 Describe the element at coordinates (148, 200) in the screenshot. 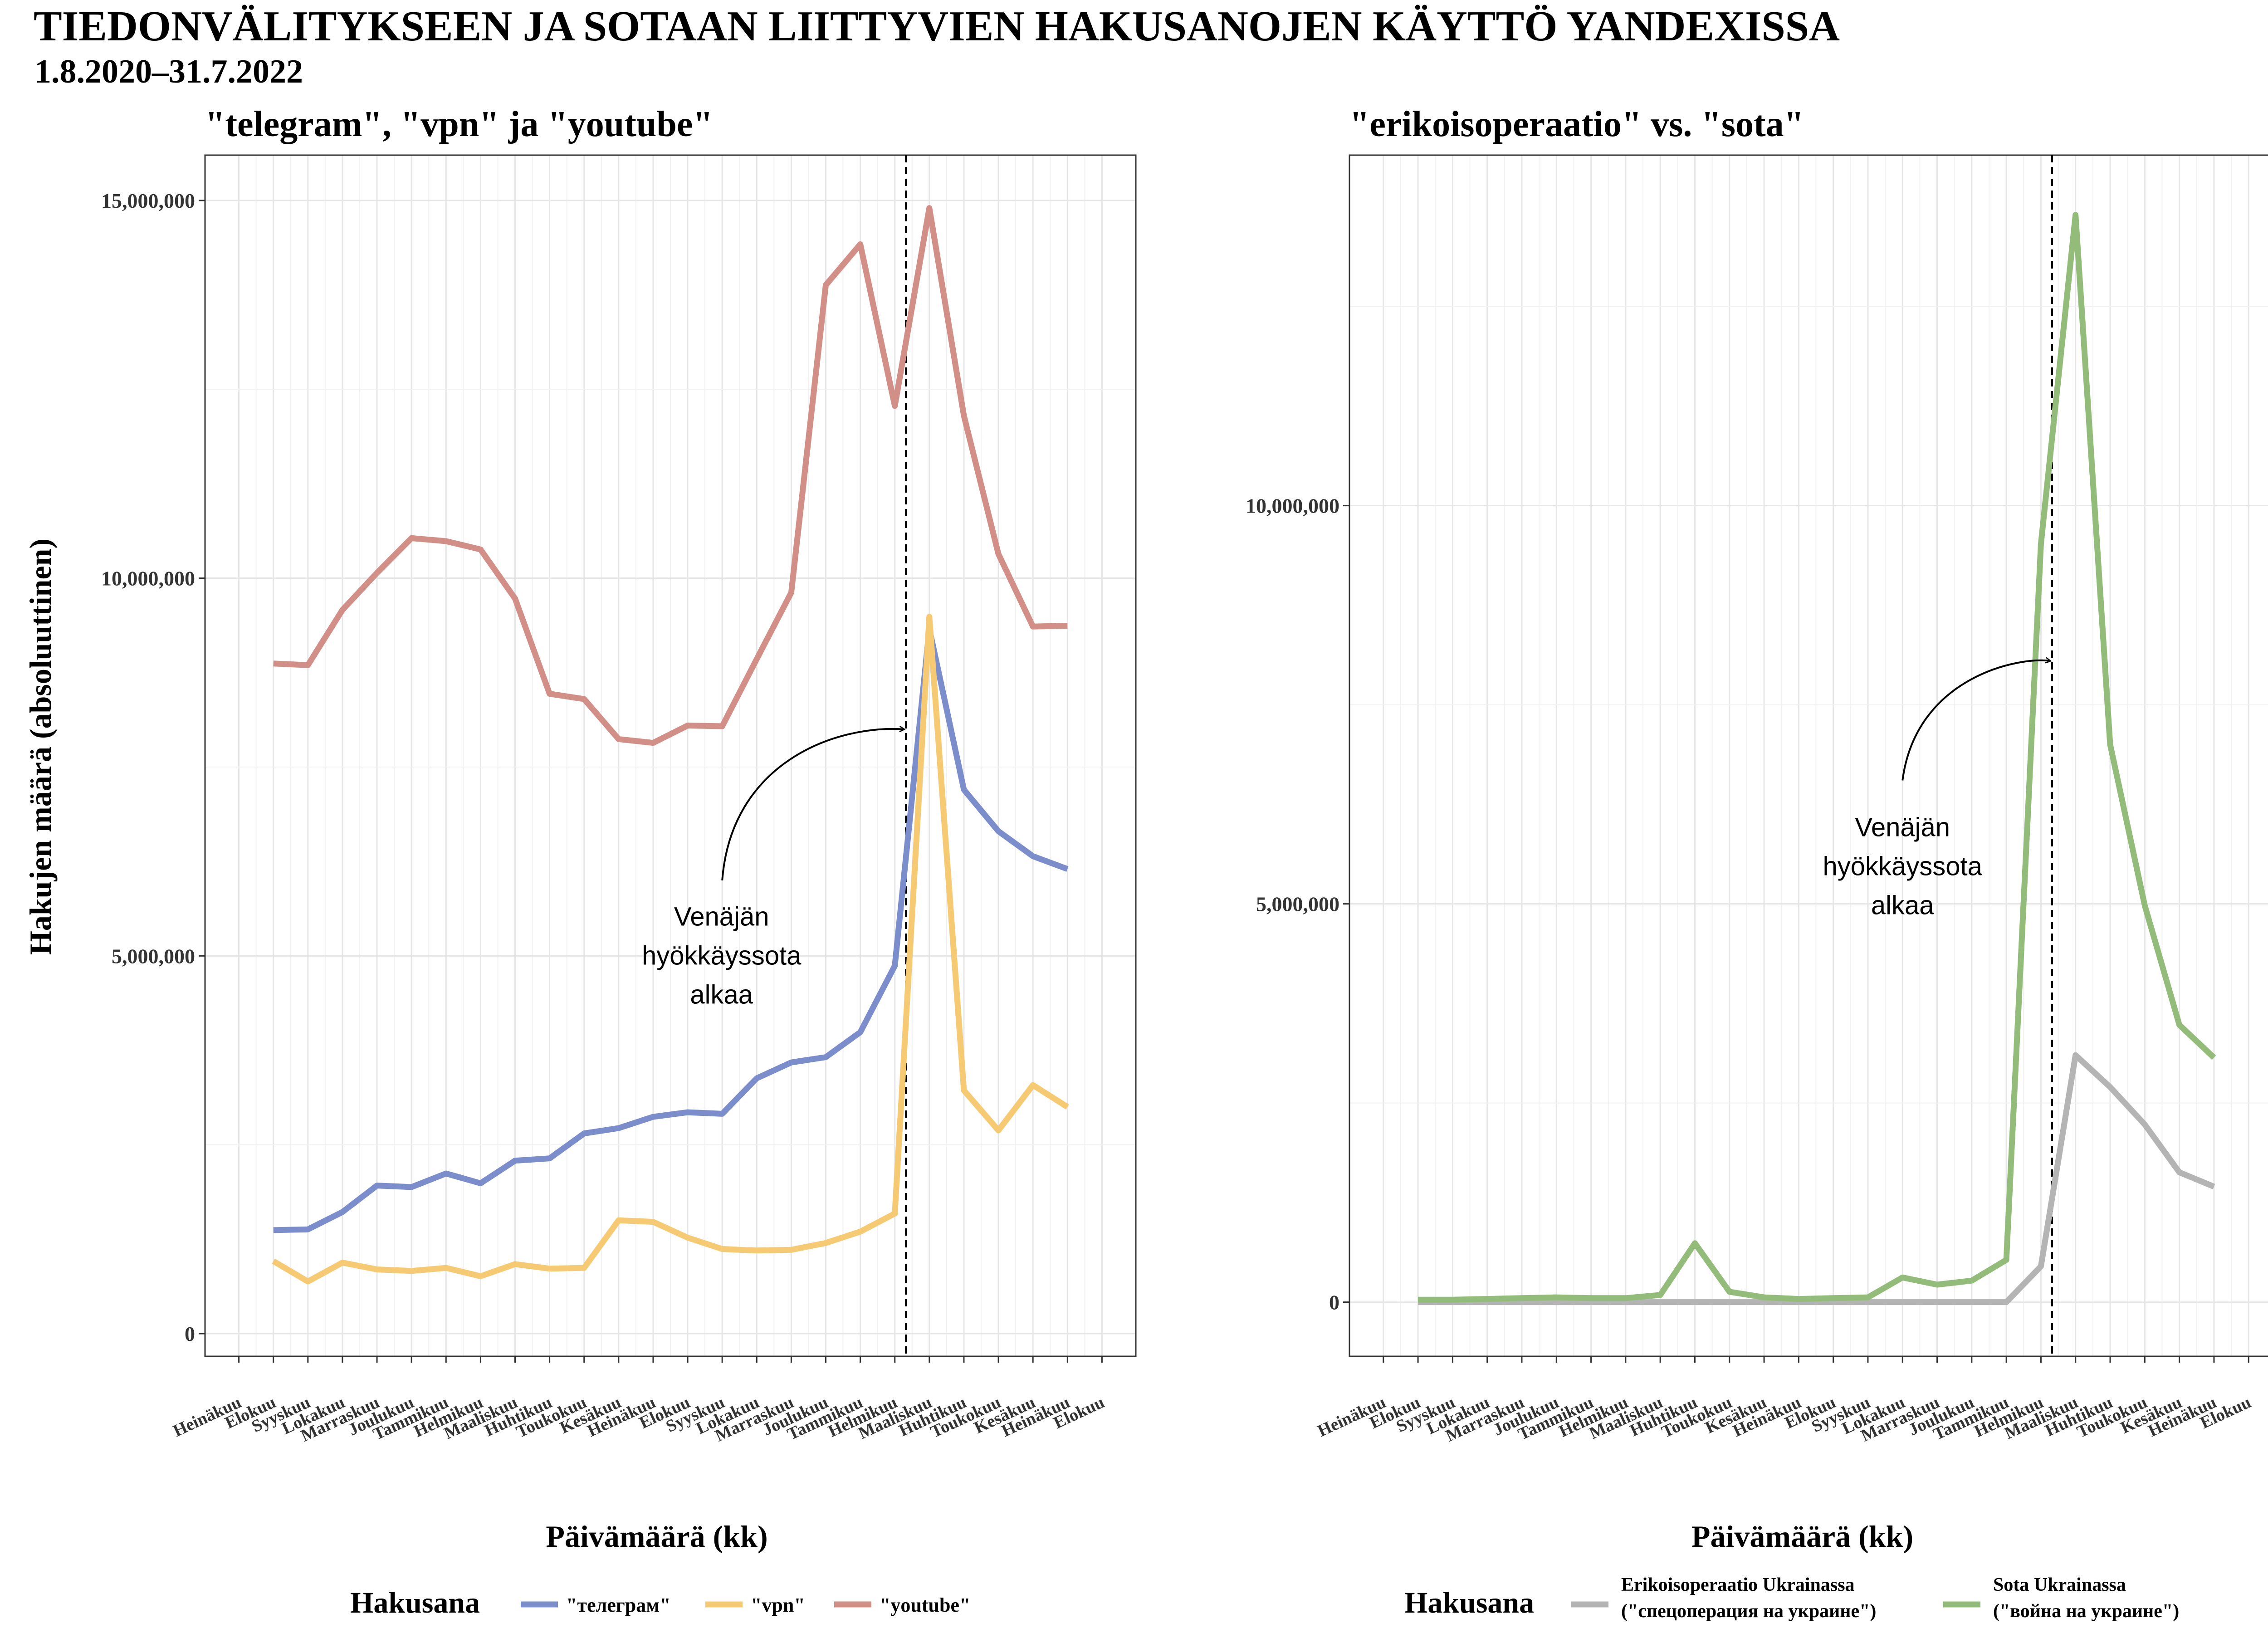

I see `y-tick-label: 15,000,000` at that location.